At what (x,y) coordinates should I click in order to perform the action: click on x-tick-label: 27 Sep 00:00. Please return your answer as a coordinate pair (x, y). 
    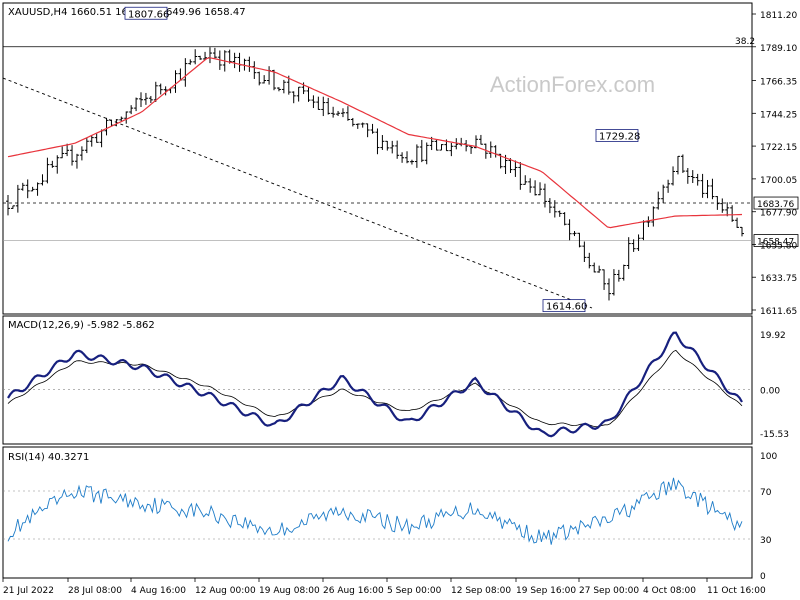
    Looking at the image, I should click on (609, 591).